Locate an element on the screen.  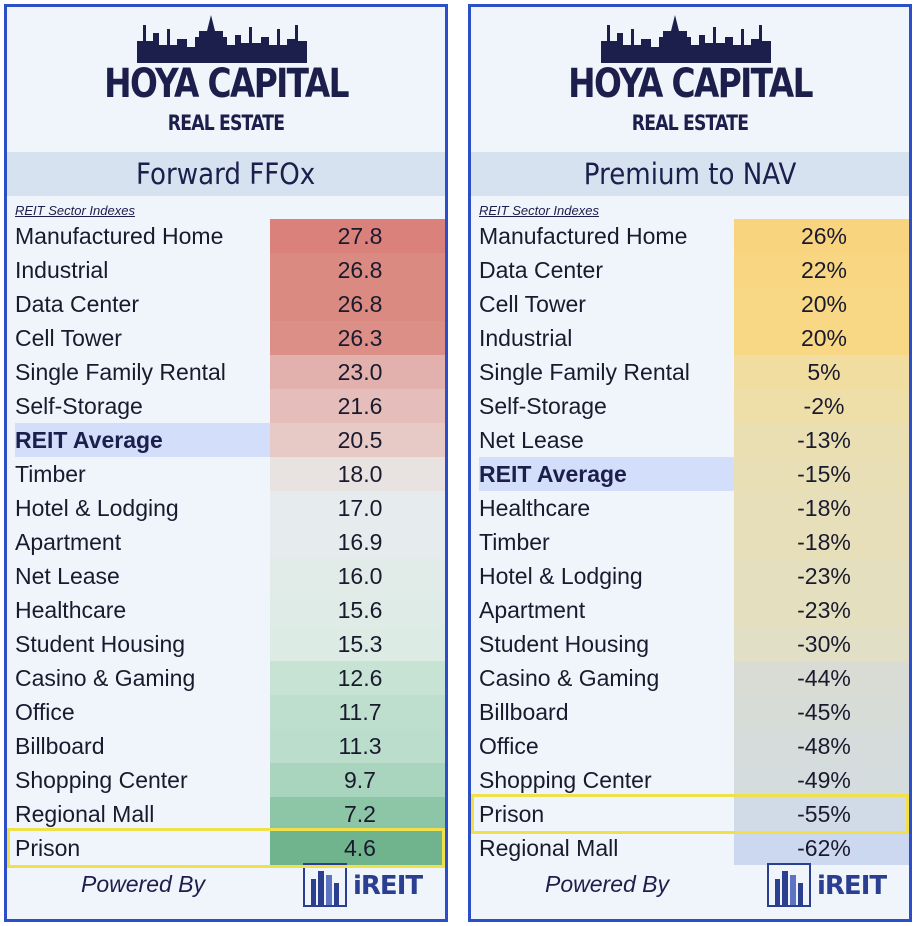
table-row: Regional Mall 7.2 is located at coordinates (226, 814).